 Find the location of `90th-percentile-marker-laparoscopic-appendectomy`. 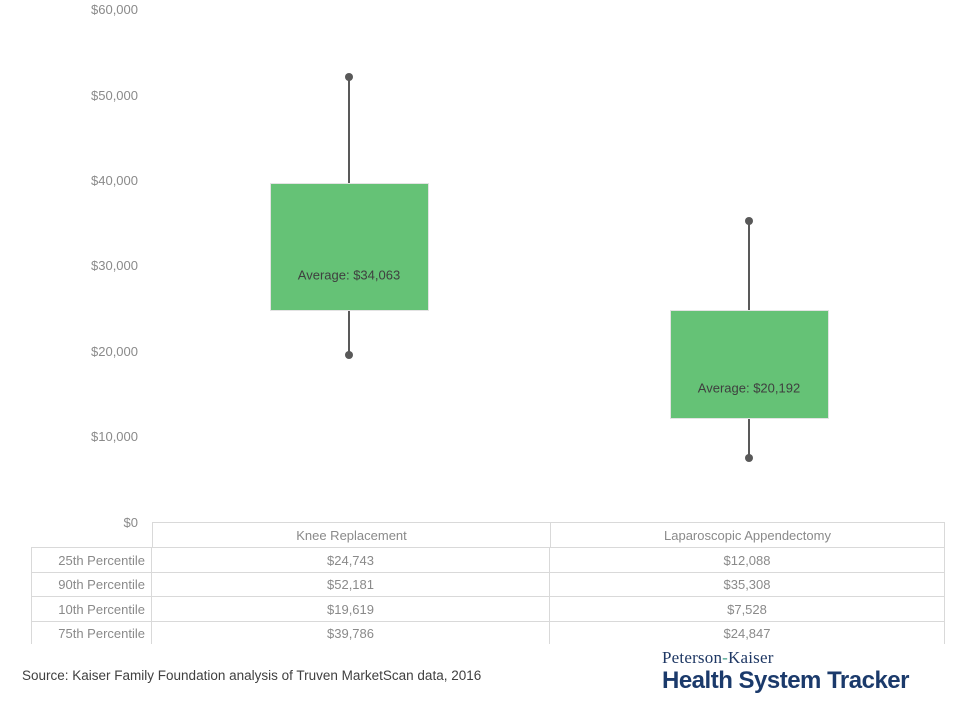

90th-percentile-marker-laparoscopic-appendectomy is located at coordinates (749, 220).